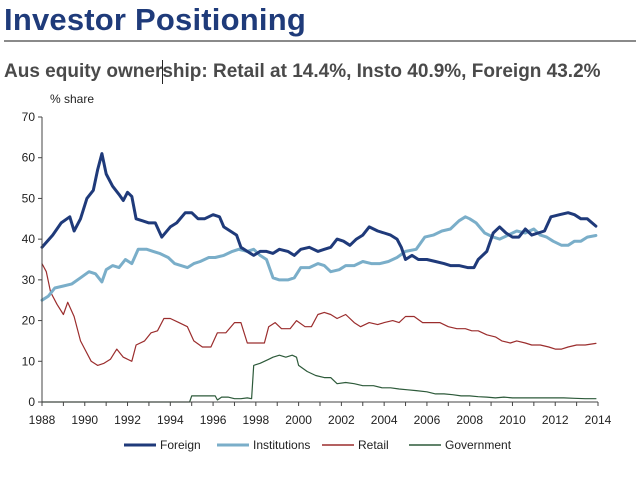 The width and height of the screenshot is (636, 477). Describe the element at coordinates (318, 445) in the screenshot. I see `legend: Foreign Institutions Retail Government` at that location.